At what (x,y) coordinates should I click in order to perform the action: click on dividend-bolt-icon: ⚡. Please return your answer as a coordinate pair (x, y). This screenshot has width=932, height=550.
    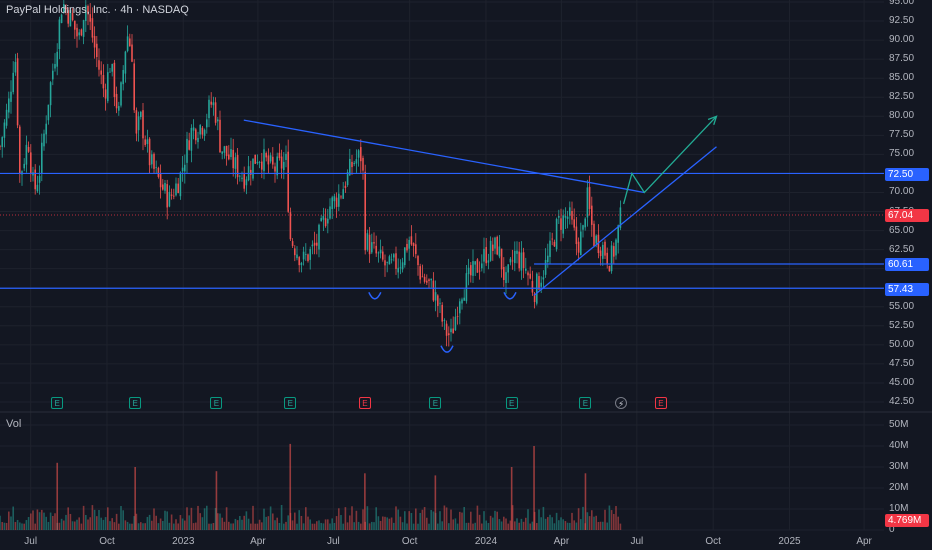
    Looking at the image, I should click on (621, 403).